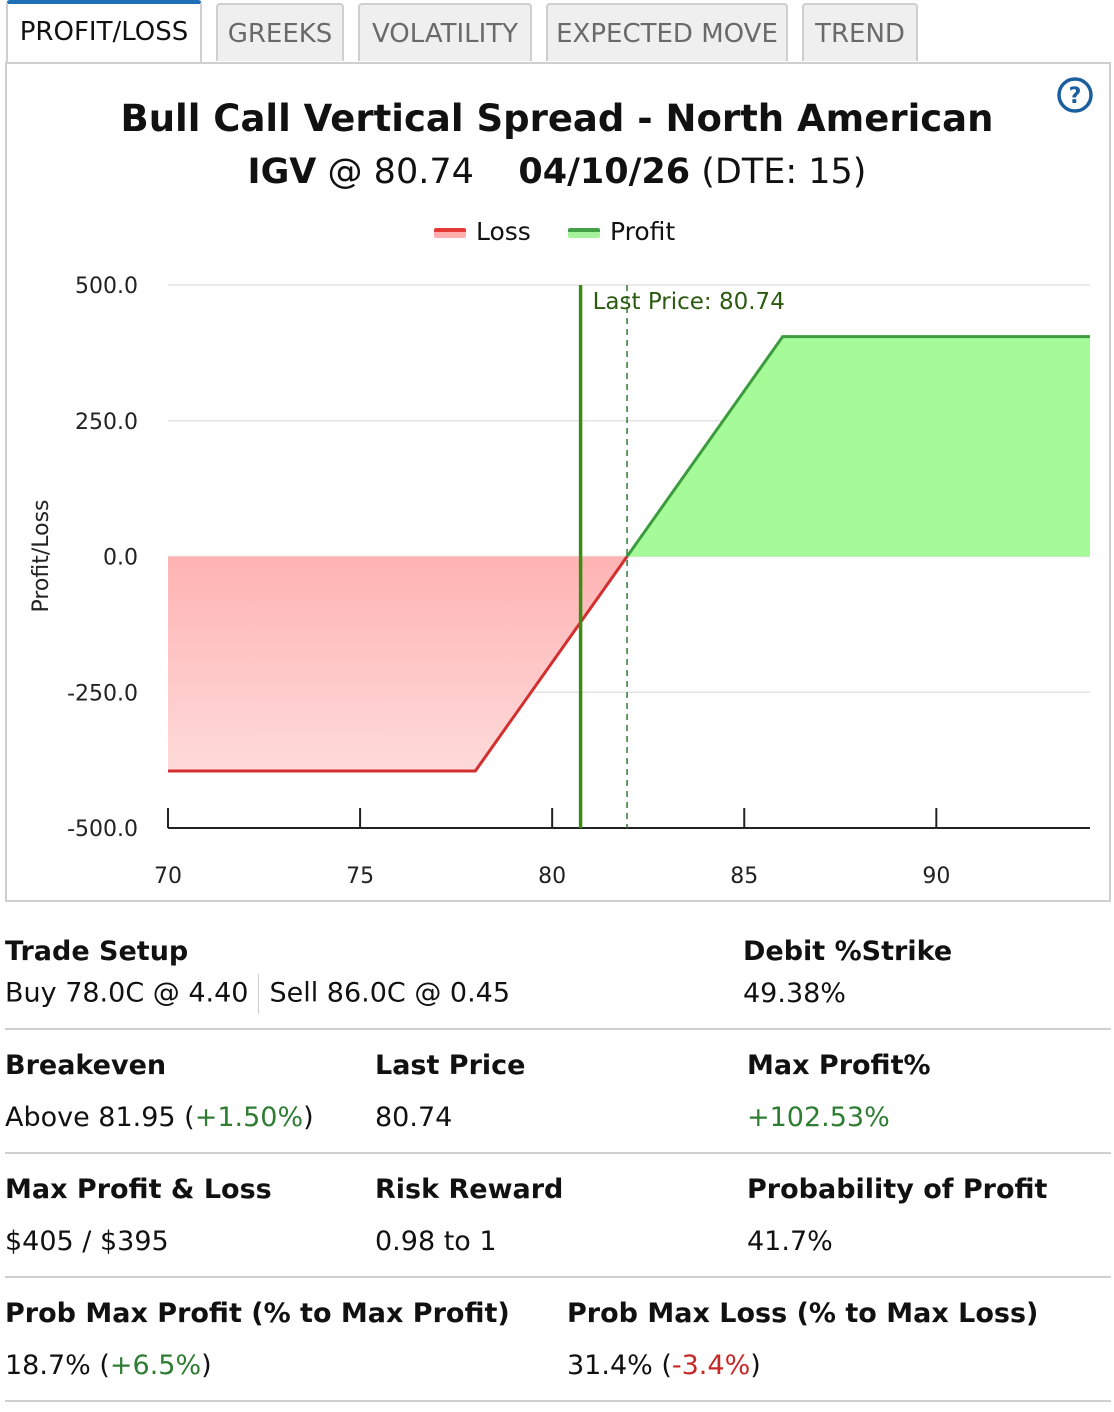  I want to click on loss-area, so click(398, 663).